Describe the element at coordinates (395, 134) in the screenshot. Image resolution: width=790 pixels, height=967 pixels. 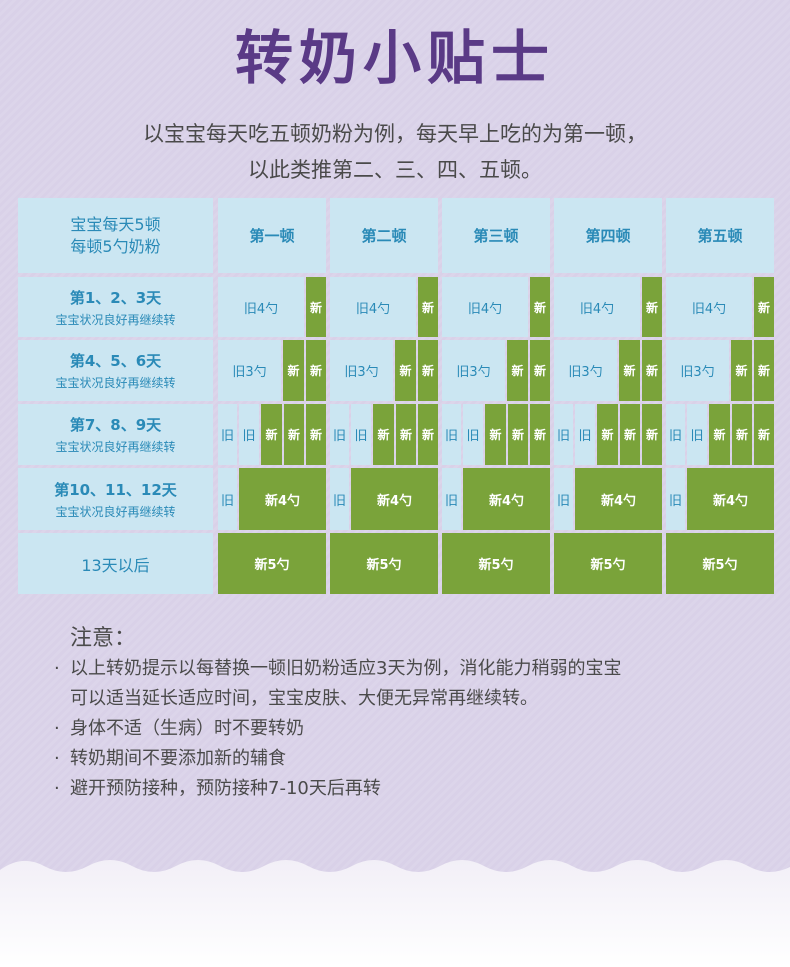
I see `intro-line-1: 以宝宝每天吃五顿奶粉为例，每天早上吃的为第一顿，` at that location.